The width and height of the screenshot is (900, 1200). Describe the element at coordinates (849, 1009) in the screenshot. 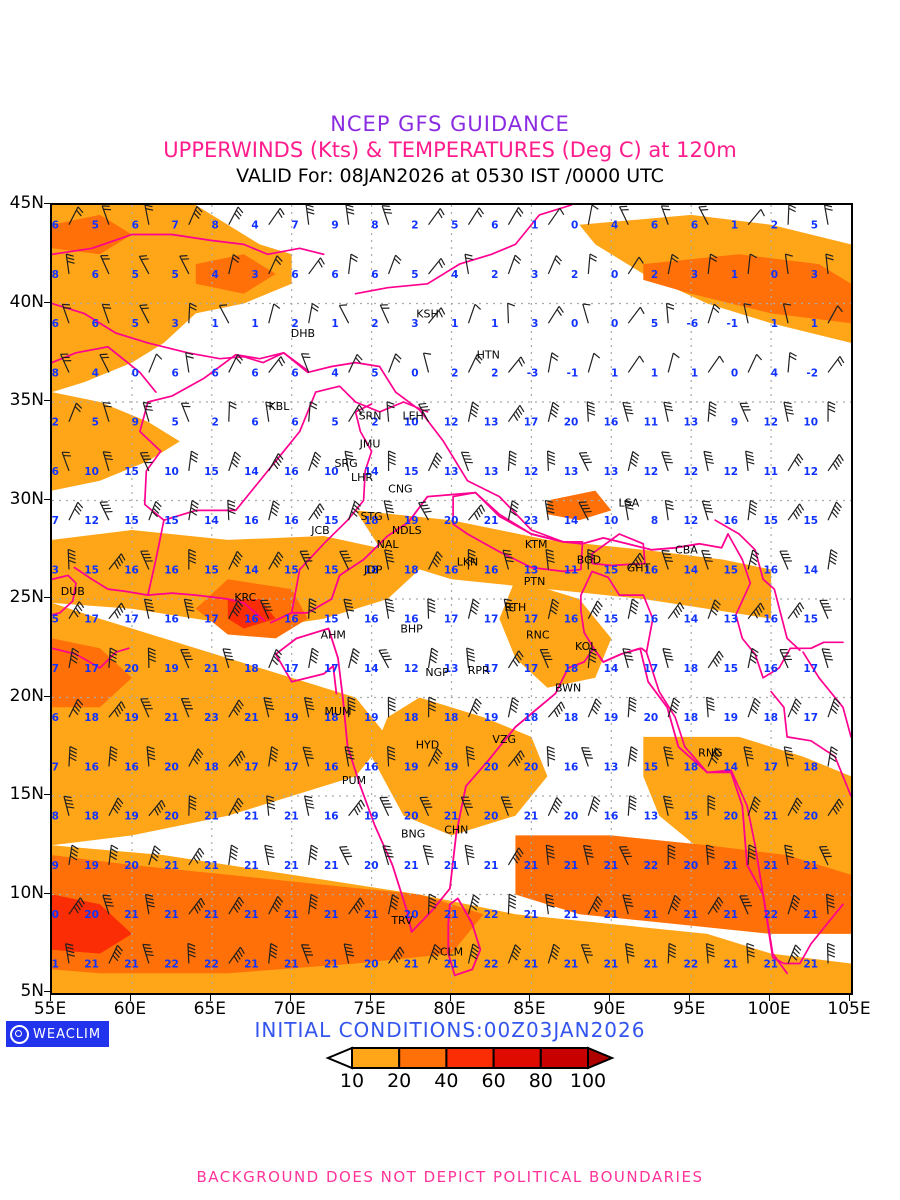

I see `x-axis-tick-label: 105E` at that location.